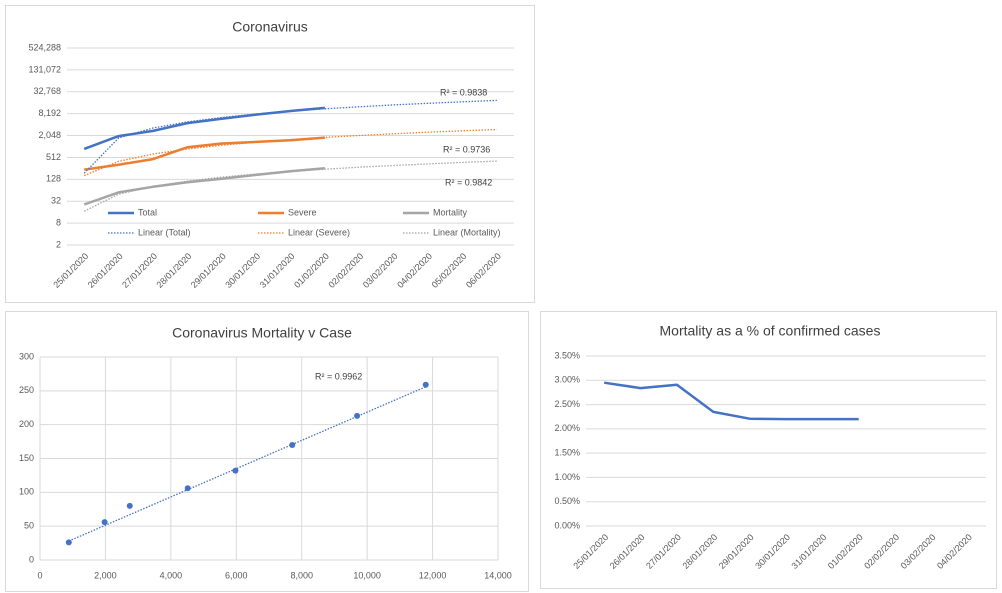 The image size is (1002, 593). I want to click on x-tick-label: 8,000, so click(301, 575).